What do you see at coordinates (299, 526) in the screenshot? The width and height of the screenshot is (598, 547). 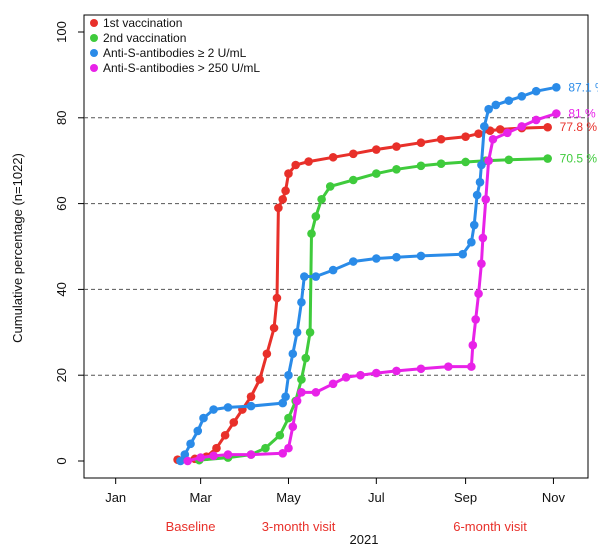 I see `visit-label: 3-month visit` at bounding box center [299, 526].